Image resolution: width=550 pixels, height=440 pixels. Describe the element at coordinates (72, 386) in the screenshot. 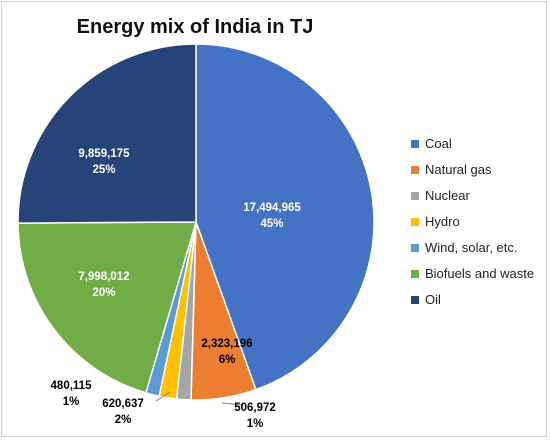

I see `data-label-value-wind-solar-etc: 480,115` at that location.